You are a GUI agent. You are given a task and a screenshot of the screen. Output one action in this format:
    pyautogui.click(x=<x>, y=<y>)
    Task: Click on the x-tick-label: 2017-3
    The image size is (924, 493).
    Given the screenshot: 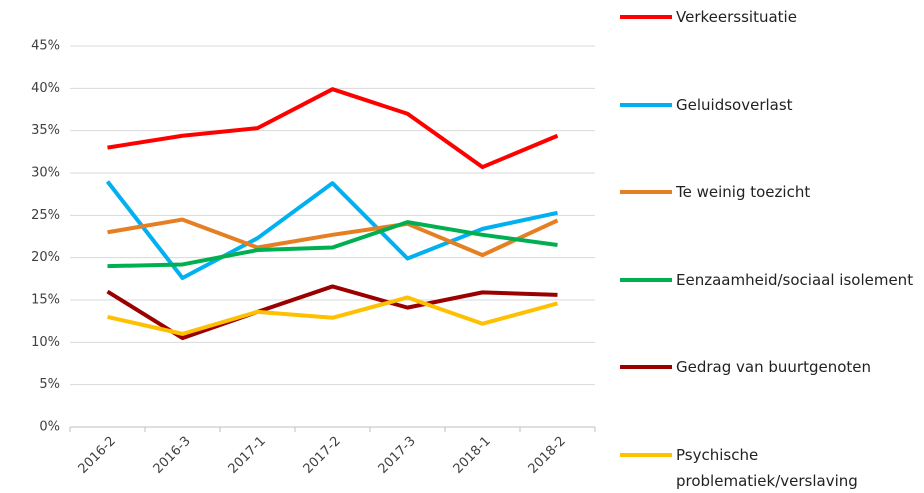 What is the action you would take?
    pyautogui.click(x=397, y=455)
    